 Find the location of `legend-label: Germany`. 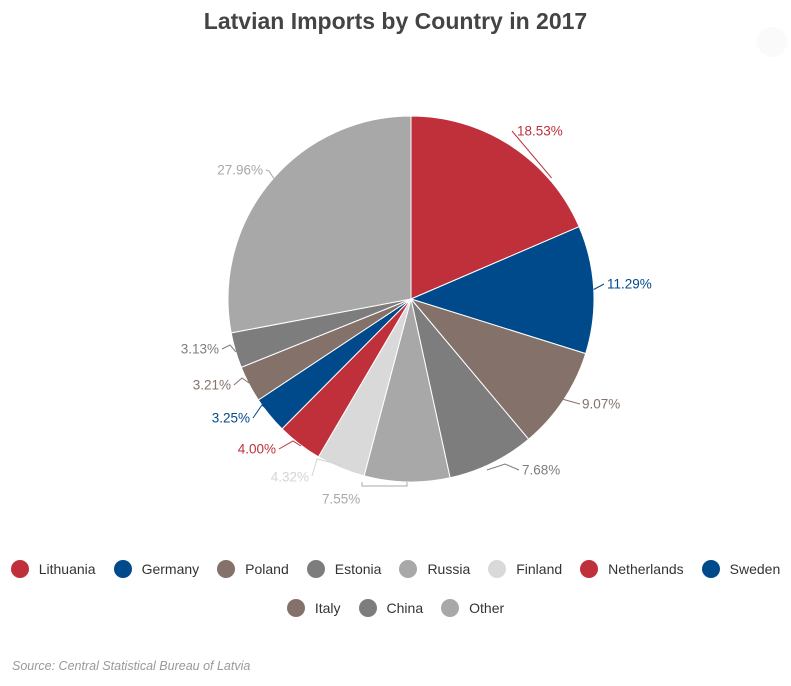

legend-label: Germany is located at coordinates (170, 569).